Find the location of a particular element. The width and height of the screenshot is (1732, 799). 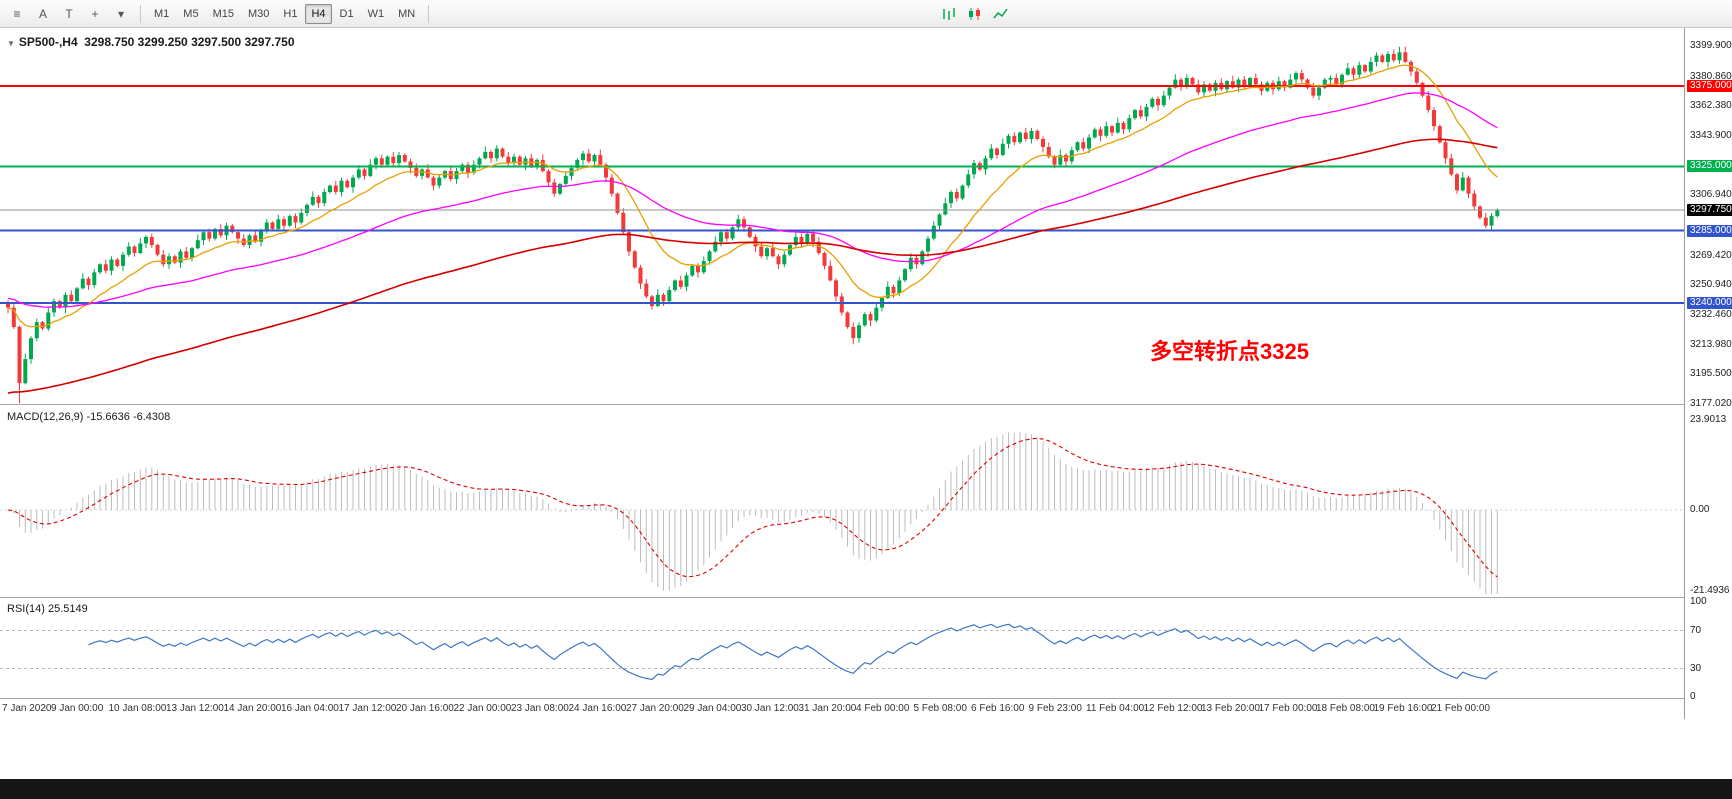

price-axis-label: 3325.000 is located at coordinates (1709, 166).